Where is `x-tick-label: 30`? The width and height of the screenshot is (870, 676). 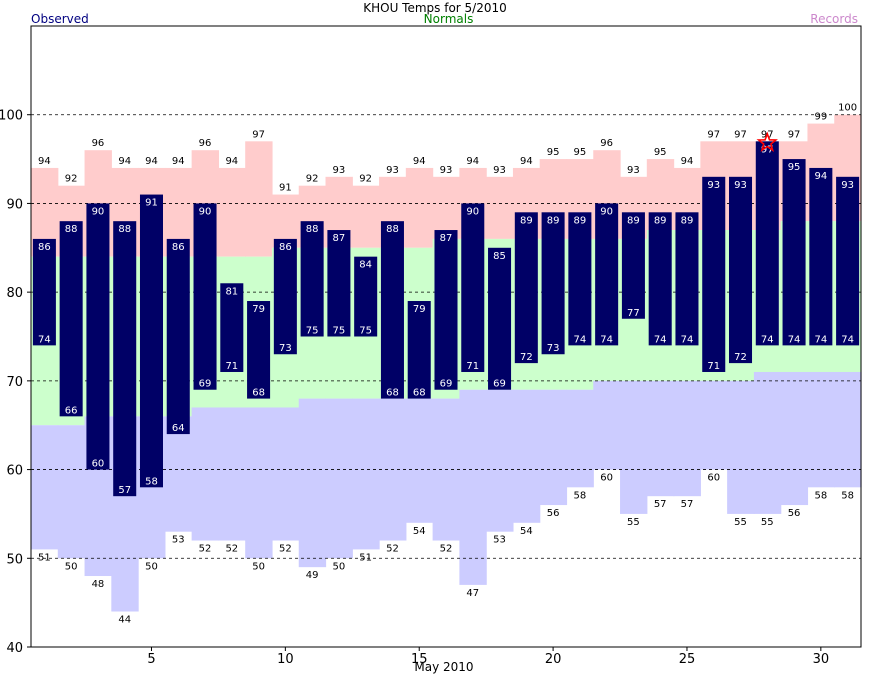
x-tick-label: 30 is located at coordinates (821, 659).